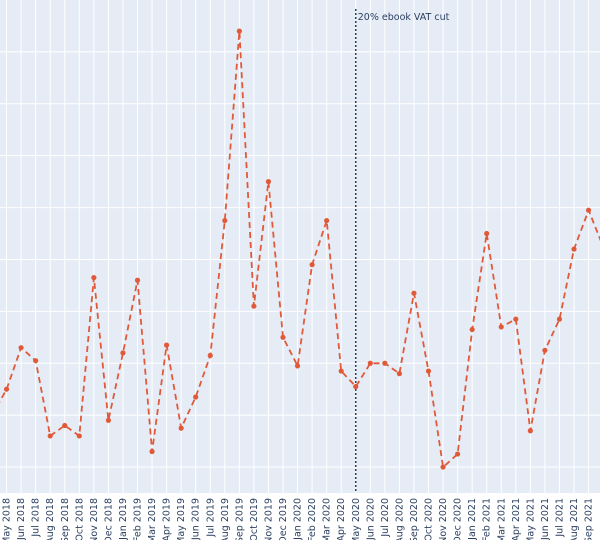  Describe the element at coordinates (443, 519) in the screenshot. I see `x-tick-label: Nov 2020` at that location.